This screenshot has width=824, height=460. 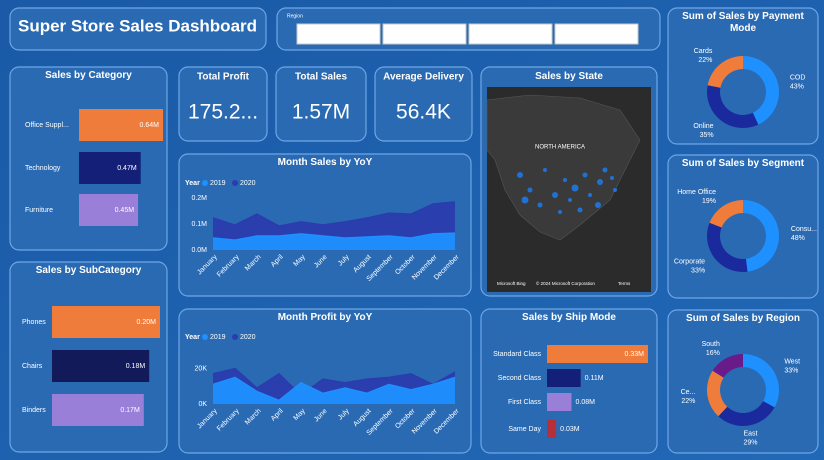 What do you see at coordinates (192, 183) in the screenshot?
I see `legend-title: Year` at bounding box center [192, 183].